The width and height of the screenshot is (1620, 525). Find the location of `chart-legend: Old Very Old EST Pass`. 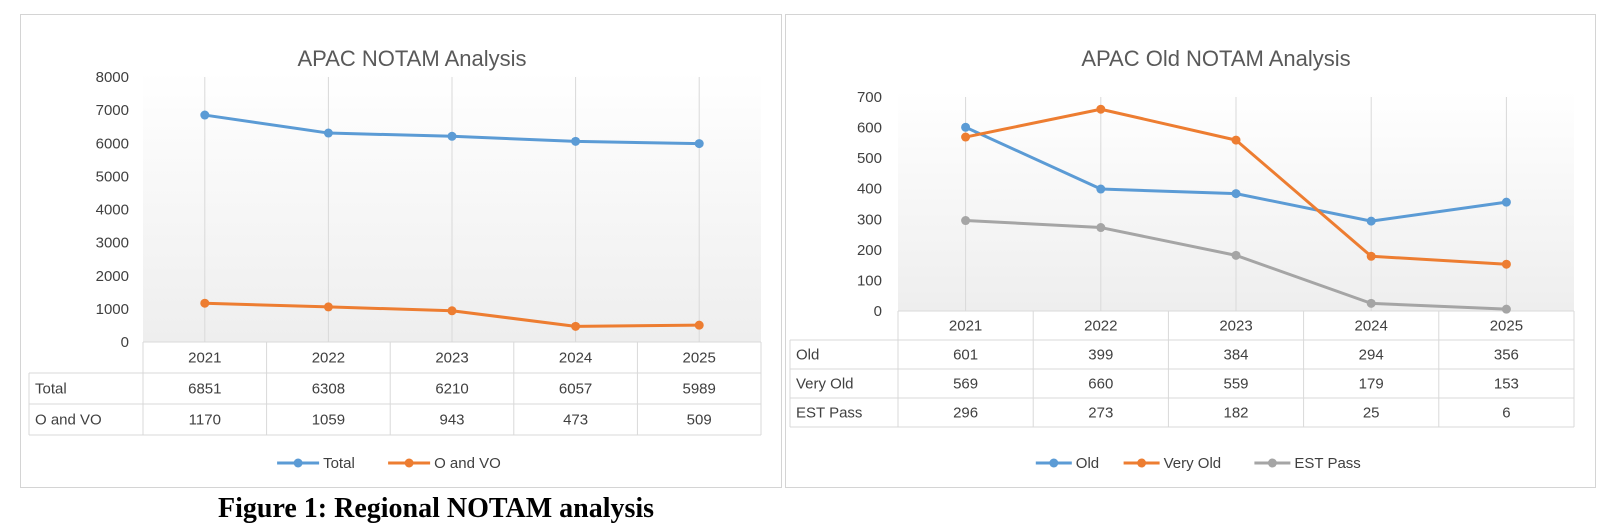

chart-legend: Old Very Old EST Pass is located at coordinates (1198, 463).